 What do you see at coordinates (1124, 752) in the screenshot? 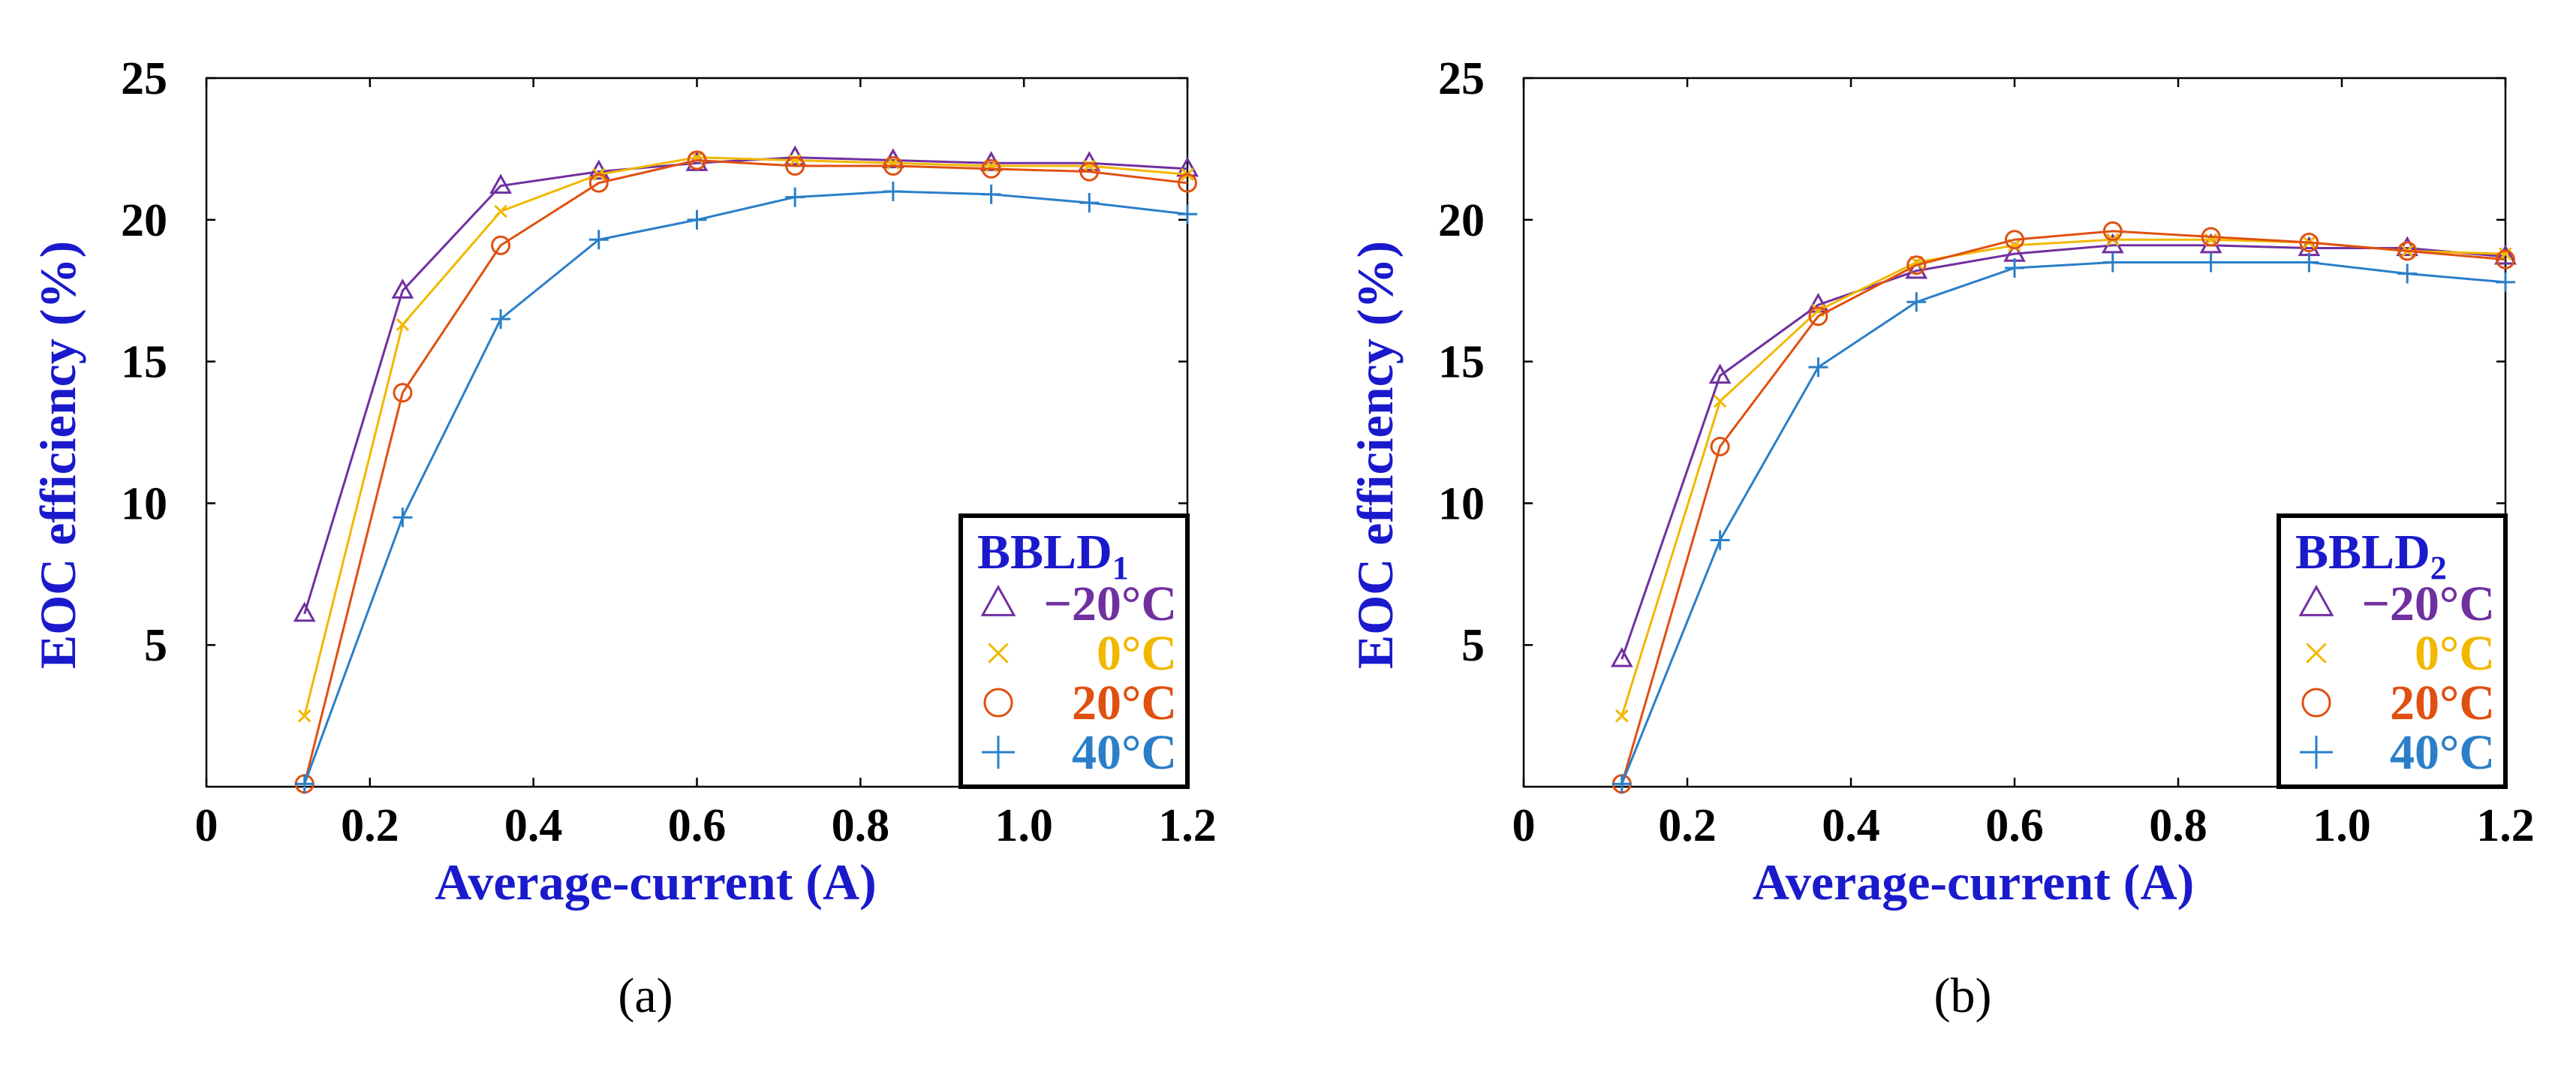
I see `legend-entry-label: 40°C` at bounding box center [1124, 752].